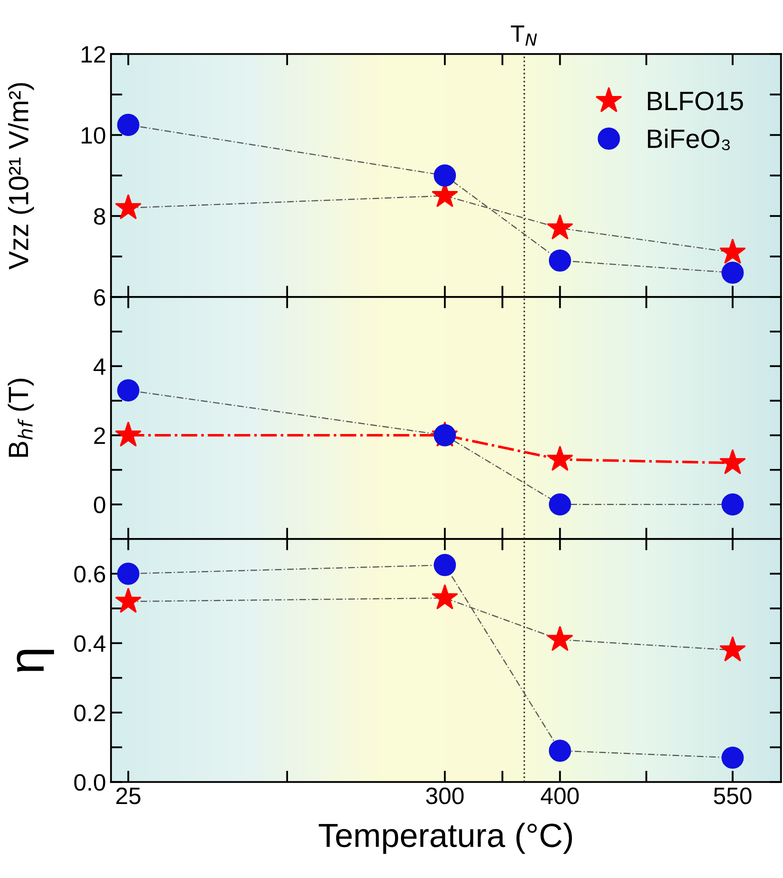 This screenshot has width=783, height=878. I want to click on legend-label: BLFO15, so click(695, 101).